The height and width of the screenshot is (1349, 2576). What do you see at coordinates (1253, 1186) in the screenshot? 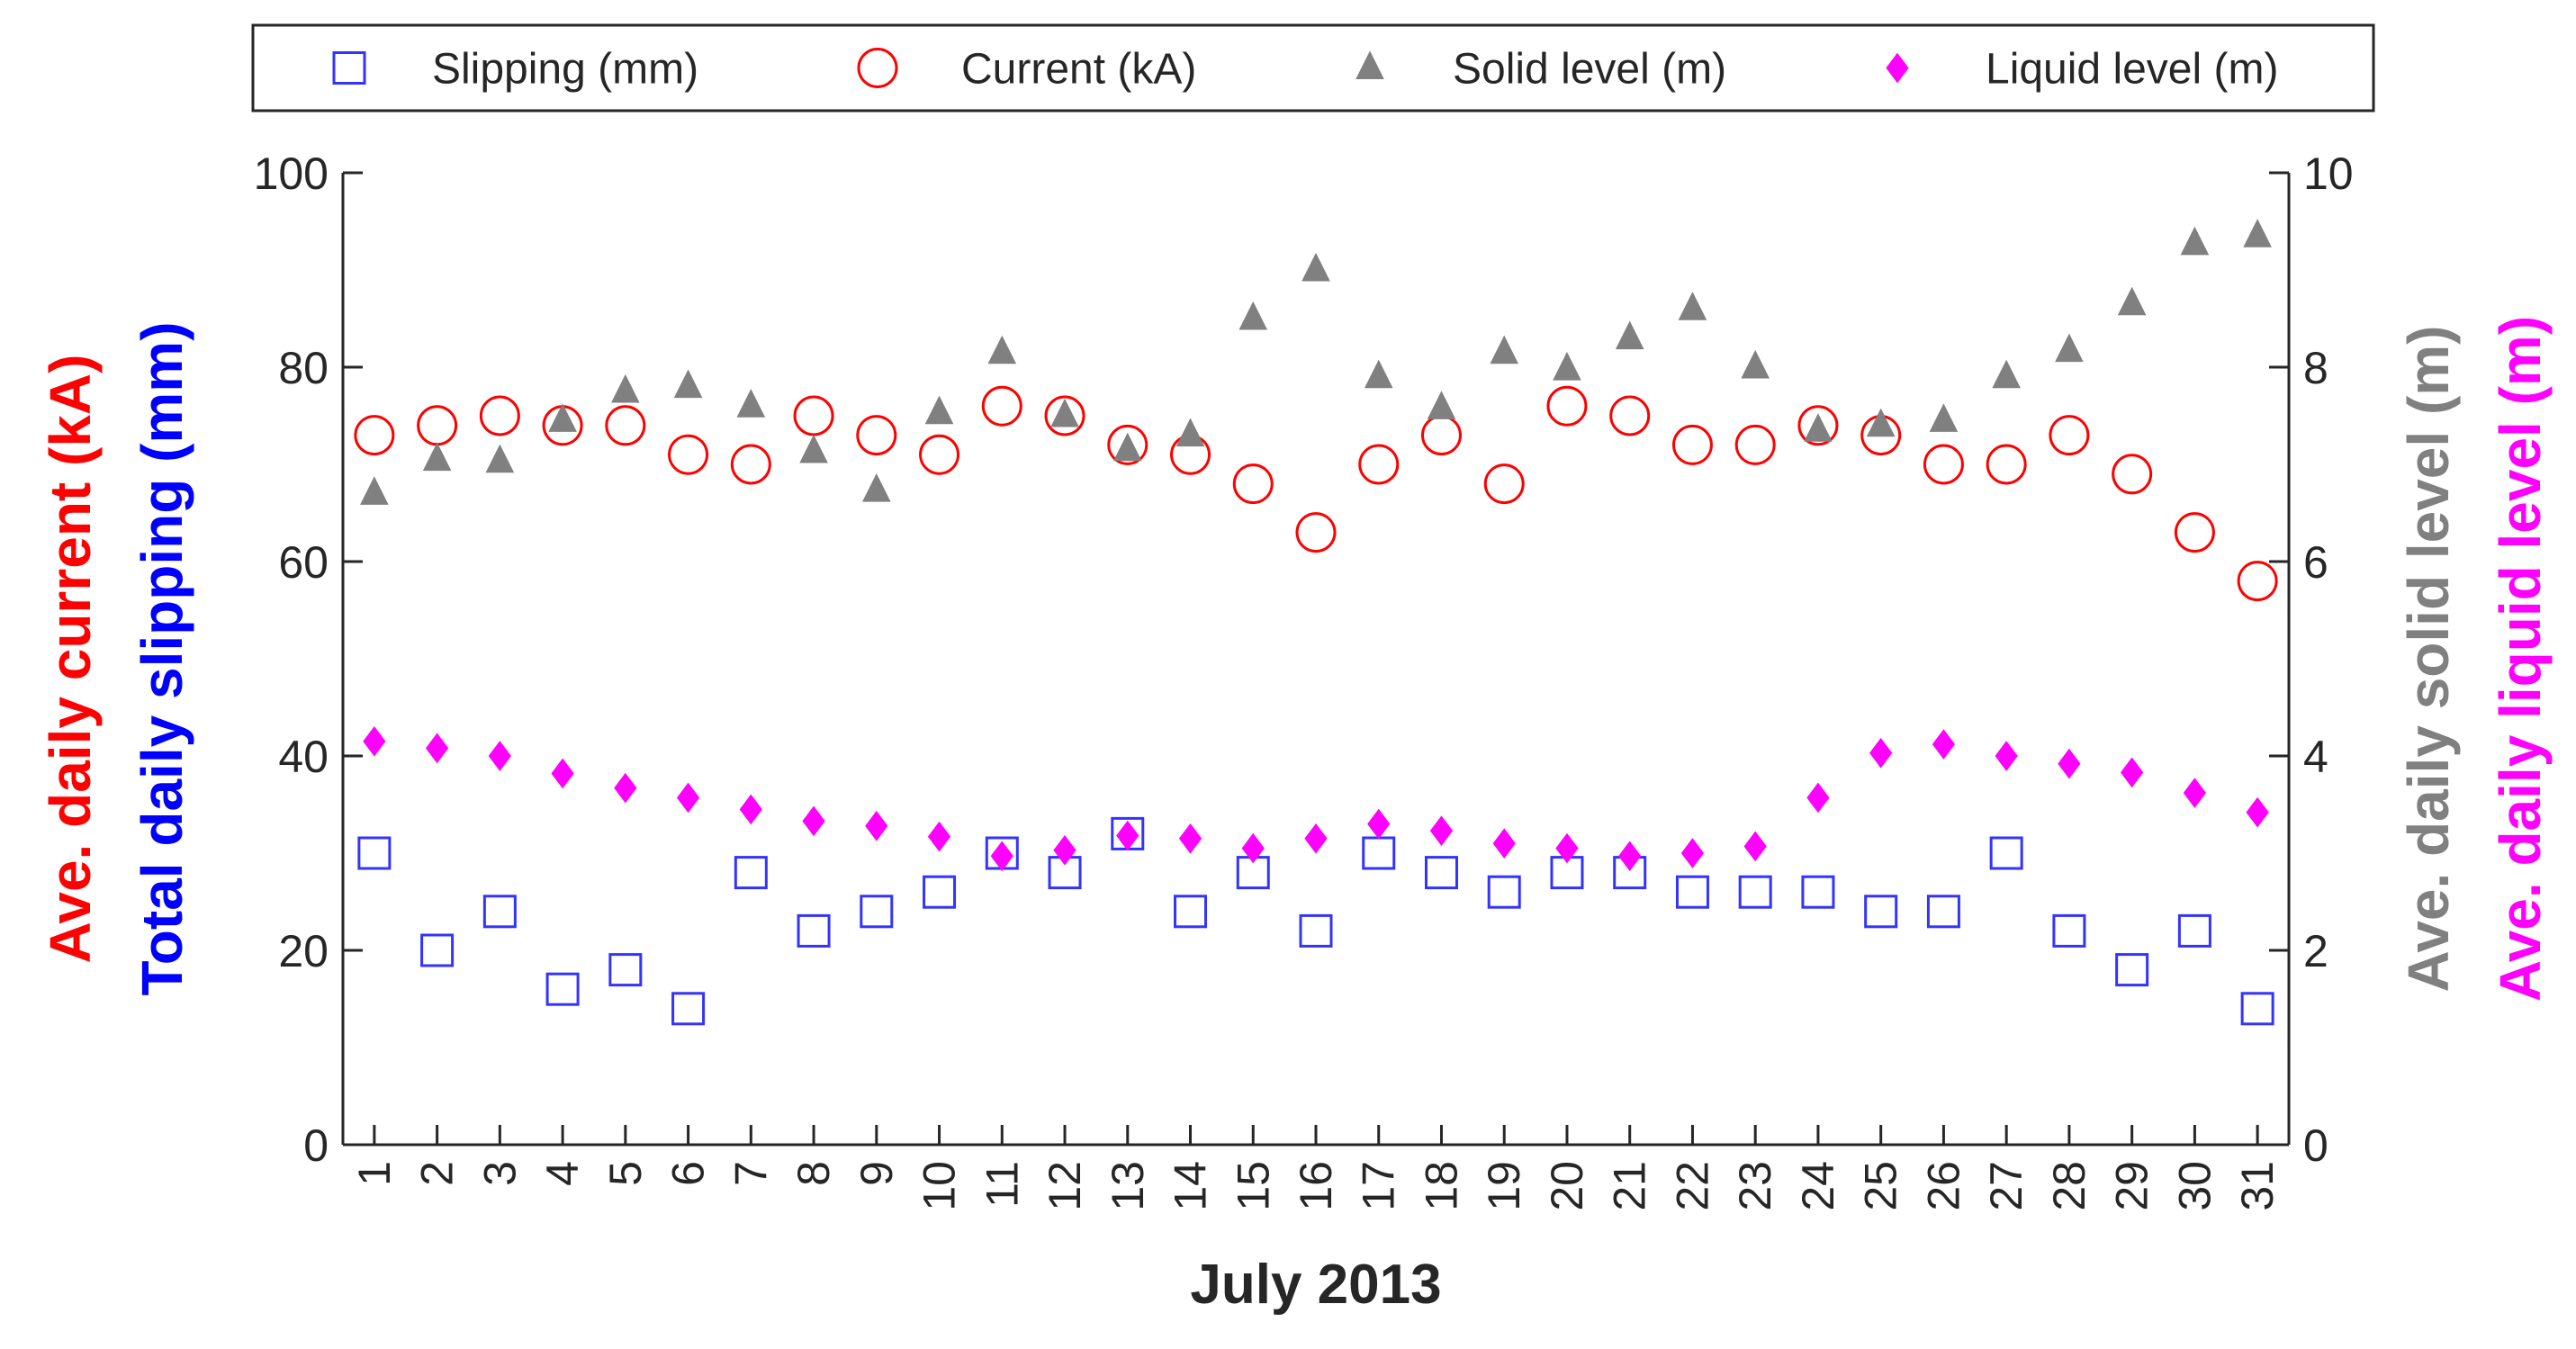
I see `x-tick-label: 15` at bounding box center [1253, 1186].